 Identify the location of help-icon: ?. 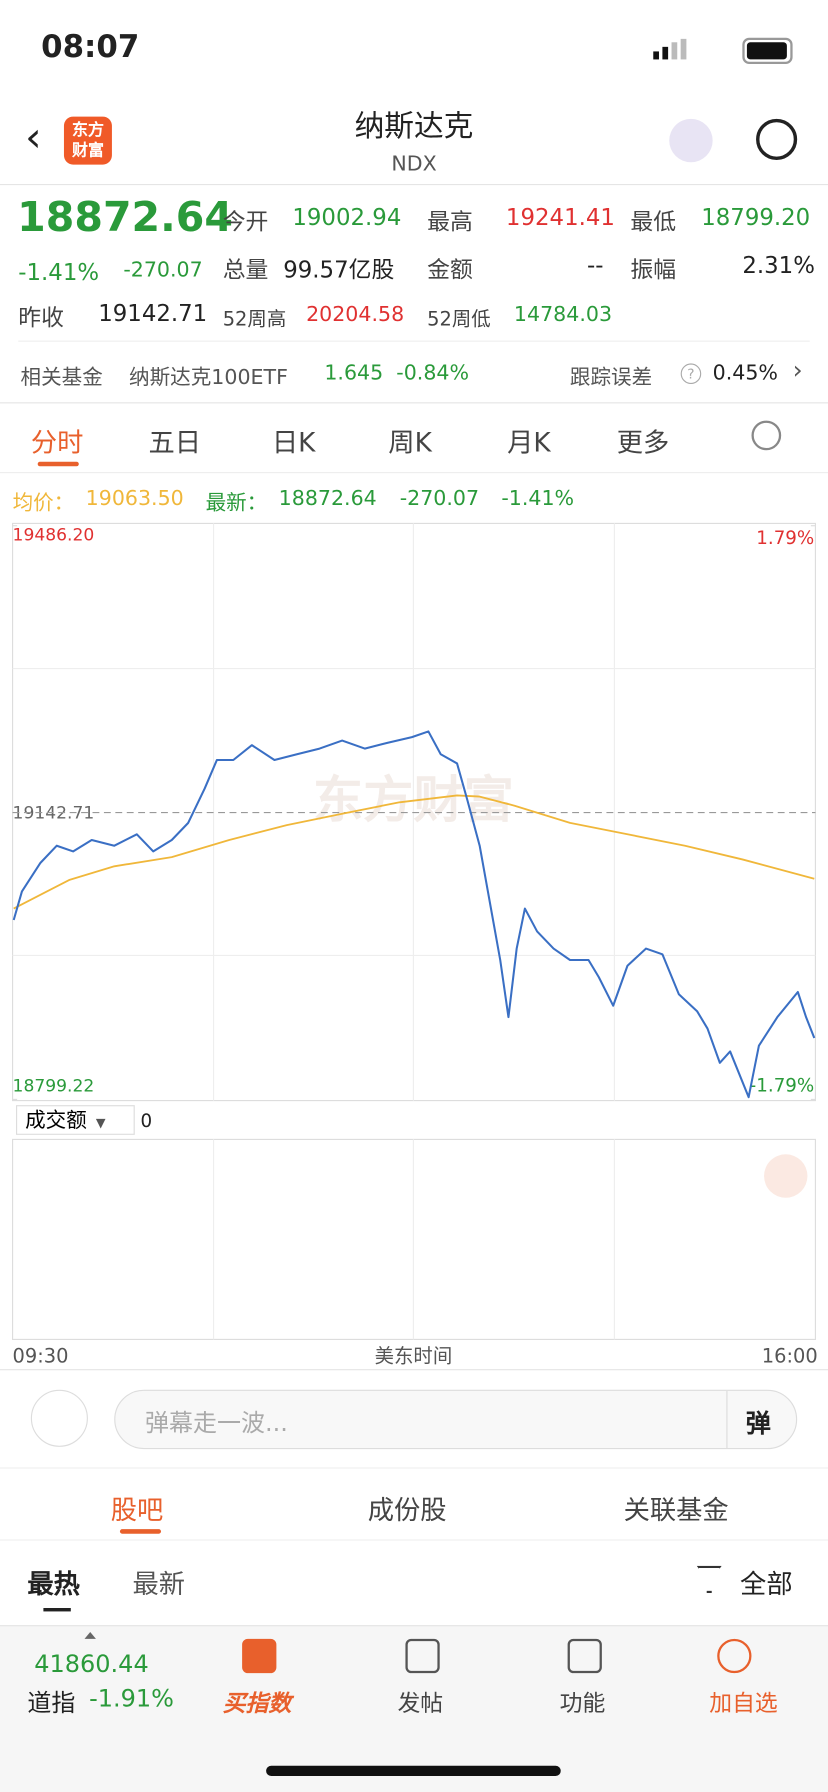
(691, 374).